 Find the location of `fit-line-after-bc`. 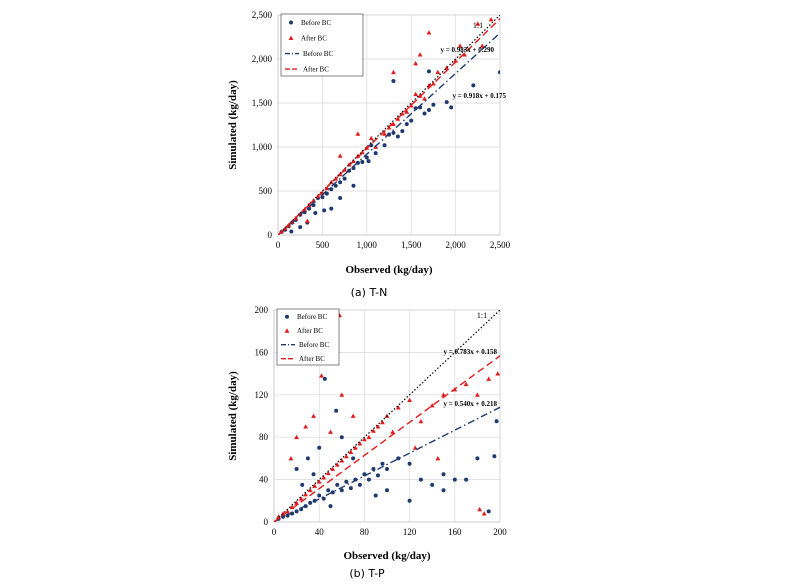

fit-line-after-bc is located at coordinates (389, 126).